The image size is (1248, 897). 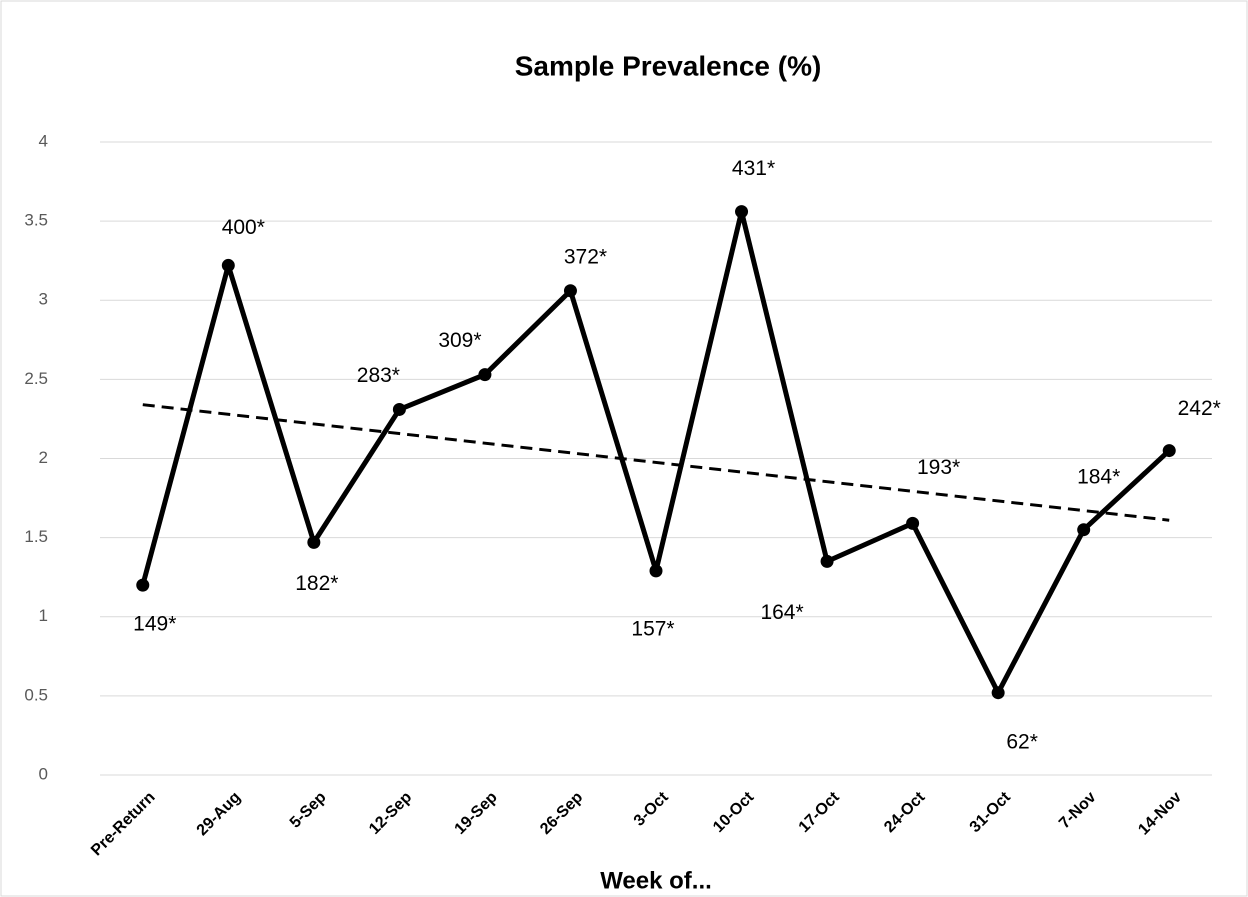 What do you see at coordinates (938, 467) in the screenshot?
I see `point-label: 193*` at bounding box center [938, 467].